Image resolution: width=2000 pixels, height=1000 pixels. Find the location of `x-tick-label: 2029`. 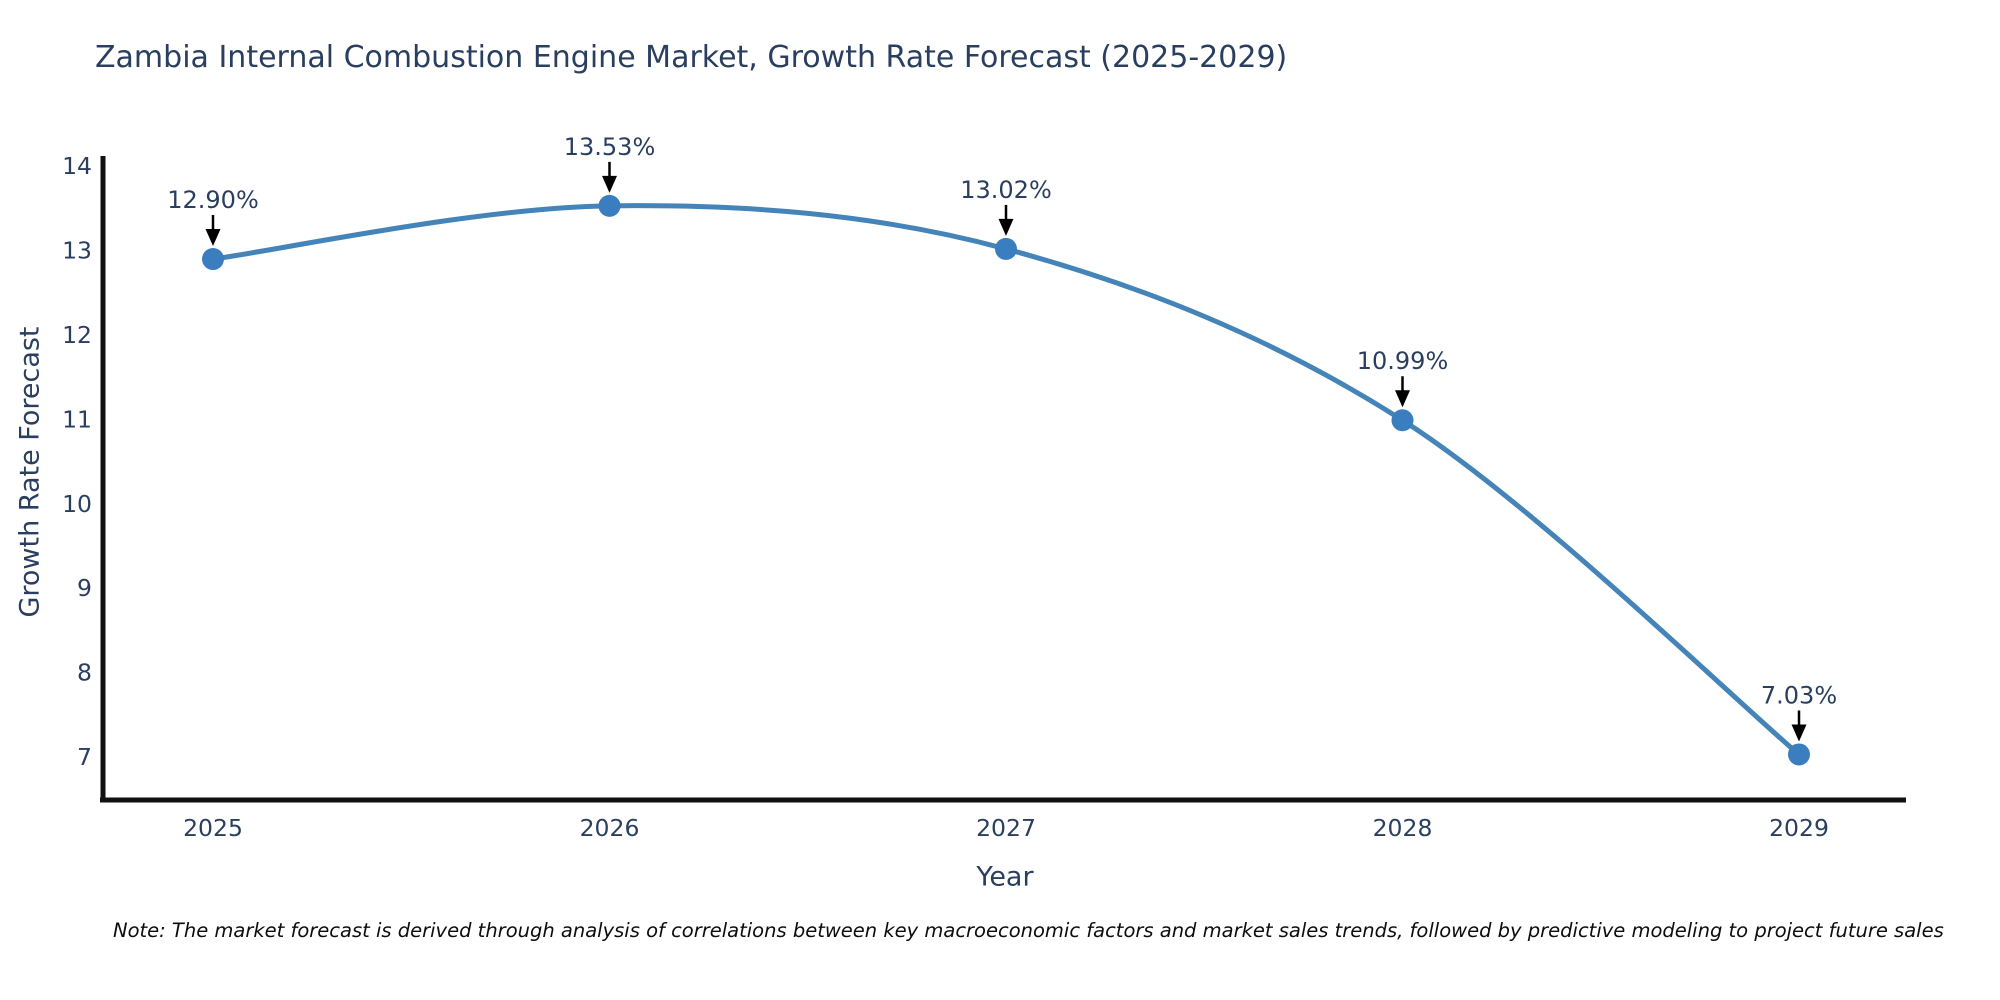

x-tick-label: 2029 is located at coordinates (1799, 828).